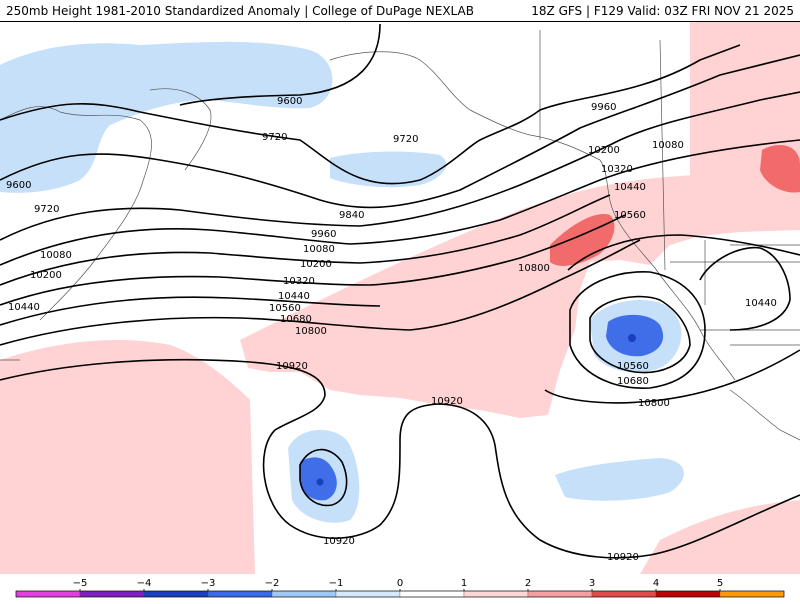 The width and height of the screenshot is (800, 604). Describe the element at coordinates (528, 583) in the screenshot. I see `legend-tick-label: 2` at that location.